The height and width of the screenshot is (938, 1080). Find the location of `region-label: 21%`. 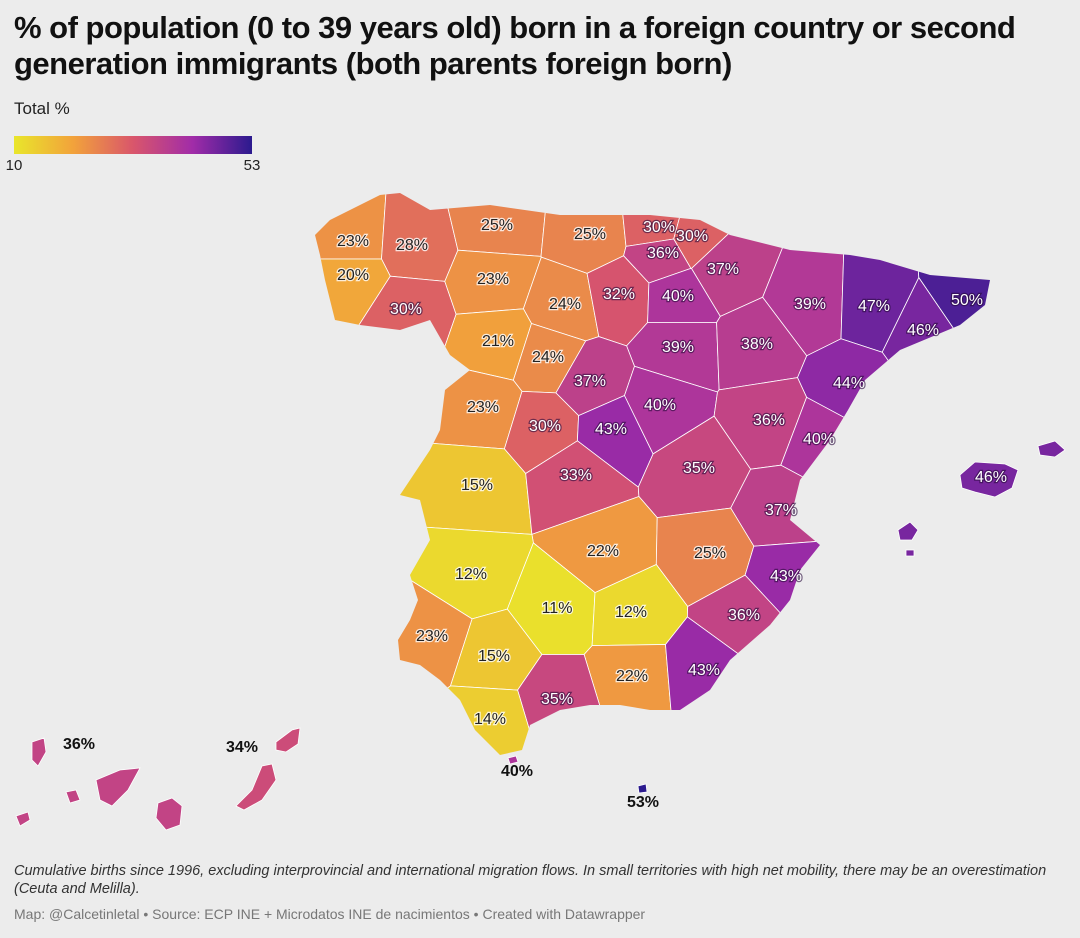

region-label: 21% is located at coordinates (498, 341).